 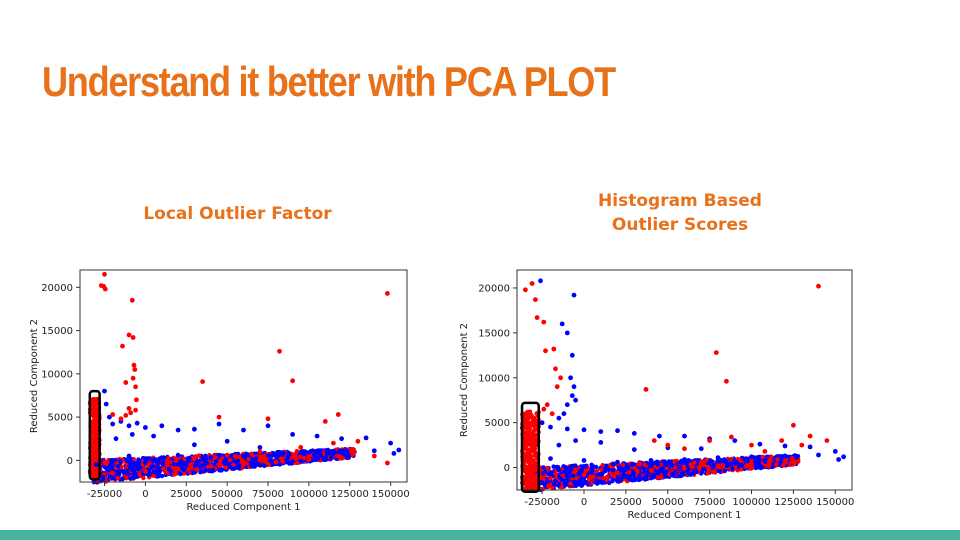 I want to click on plot-frame, so click(x=684, y=380).